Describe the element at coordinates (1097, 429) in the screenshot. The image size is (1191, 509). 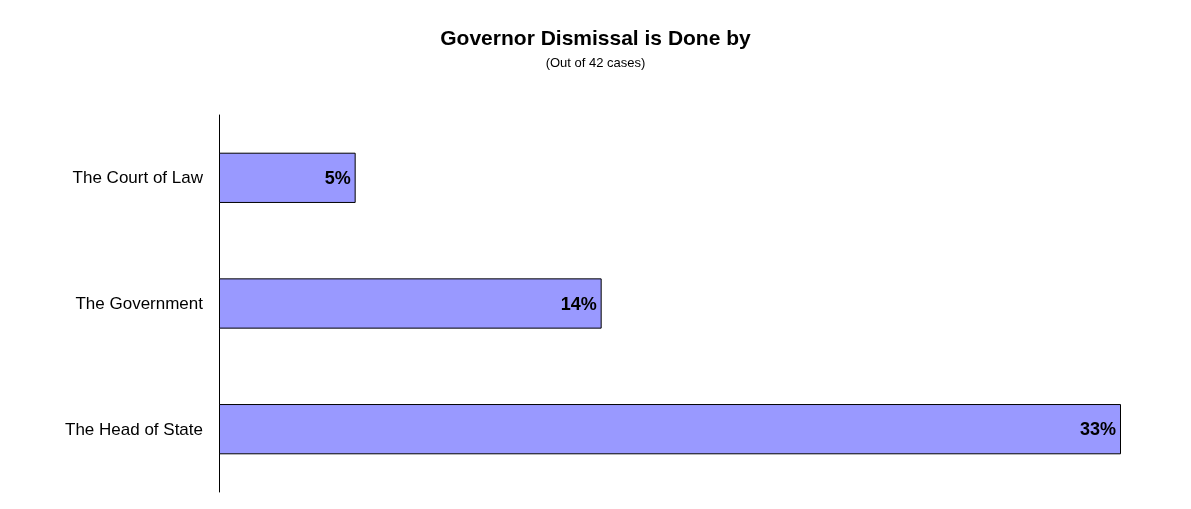
I see `data-label: 33%` at that location.